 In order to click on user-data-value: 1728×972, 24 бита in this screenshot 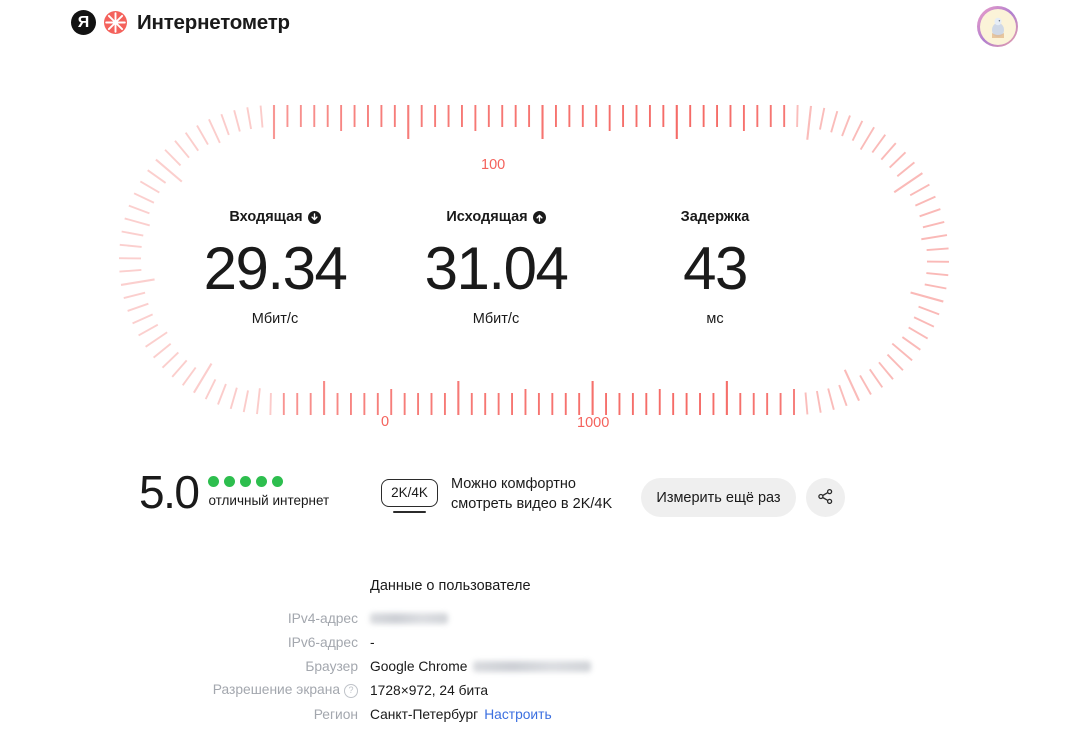, I will do `click(429, 690)`.